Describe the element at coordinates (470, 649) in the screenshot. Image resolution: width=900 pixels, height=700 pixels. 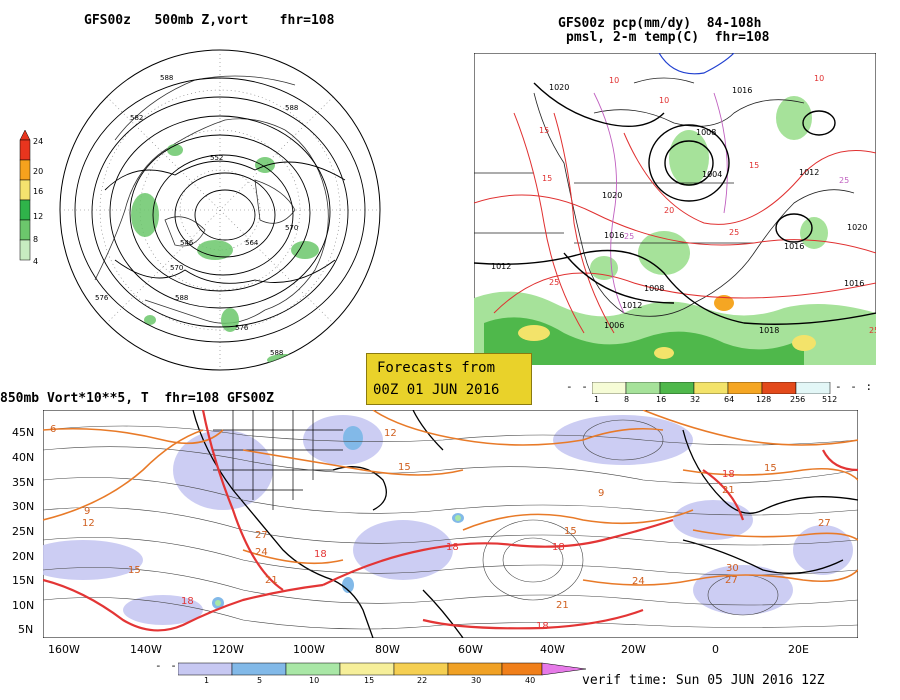
I see `lon-label: 60W` at that location.